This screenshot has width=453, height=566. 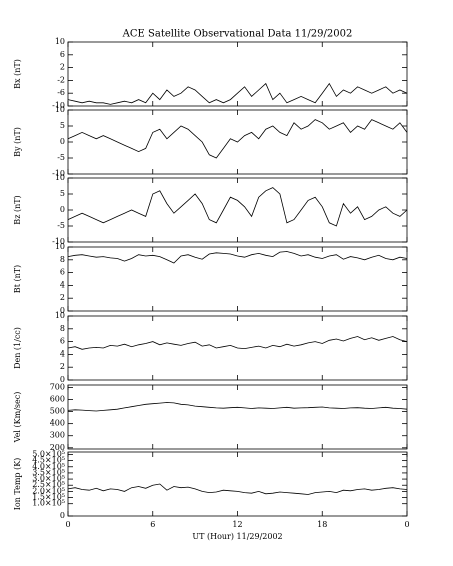 I want to click on y-tick-label: 3.5×10⁵, so click(x=48, y=472).